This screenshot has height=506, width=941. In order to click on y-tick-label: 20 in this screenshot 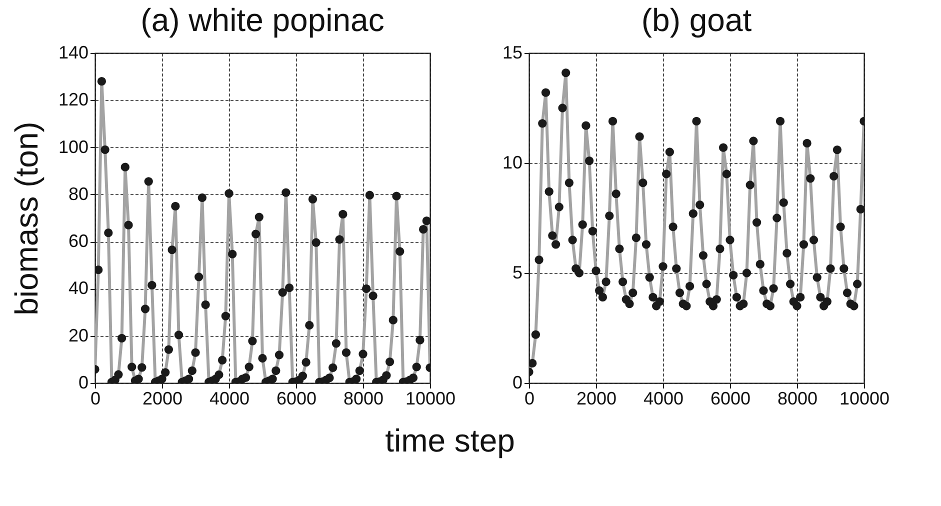, I will do `click(78, 335)`.